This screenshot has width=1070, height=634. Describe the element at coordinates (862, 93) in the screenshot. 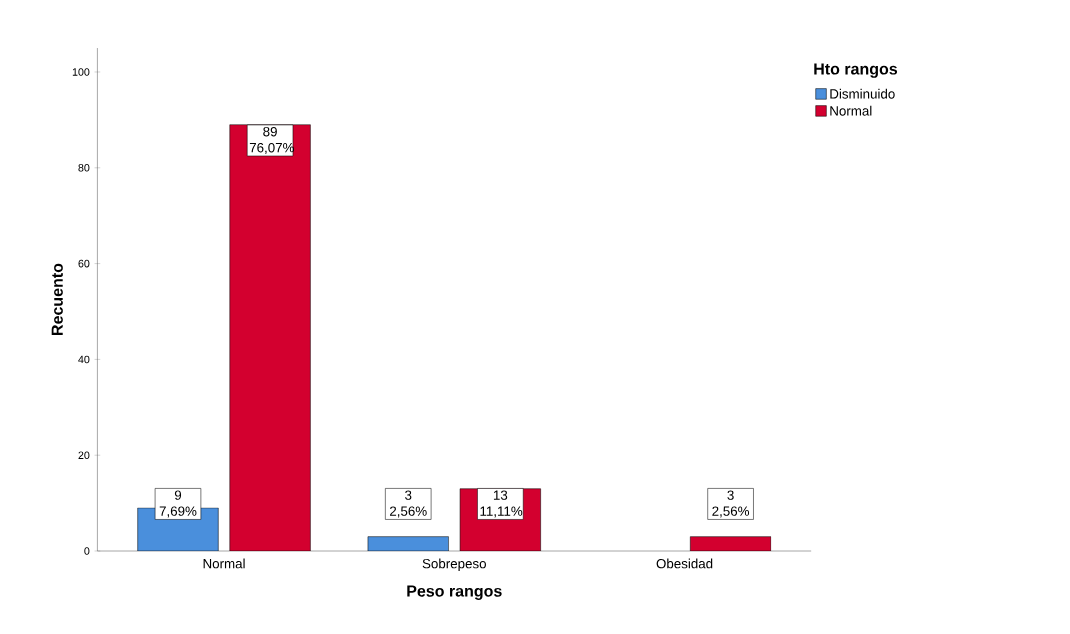

I see `legend-label: Disminuido` at that location.